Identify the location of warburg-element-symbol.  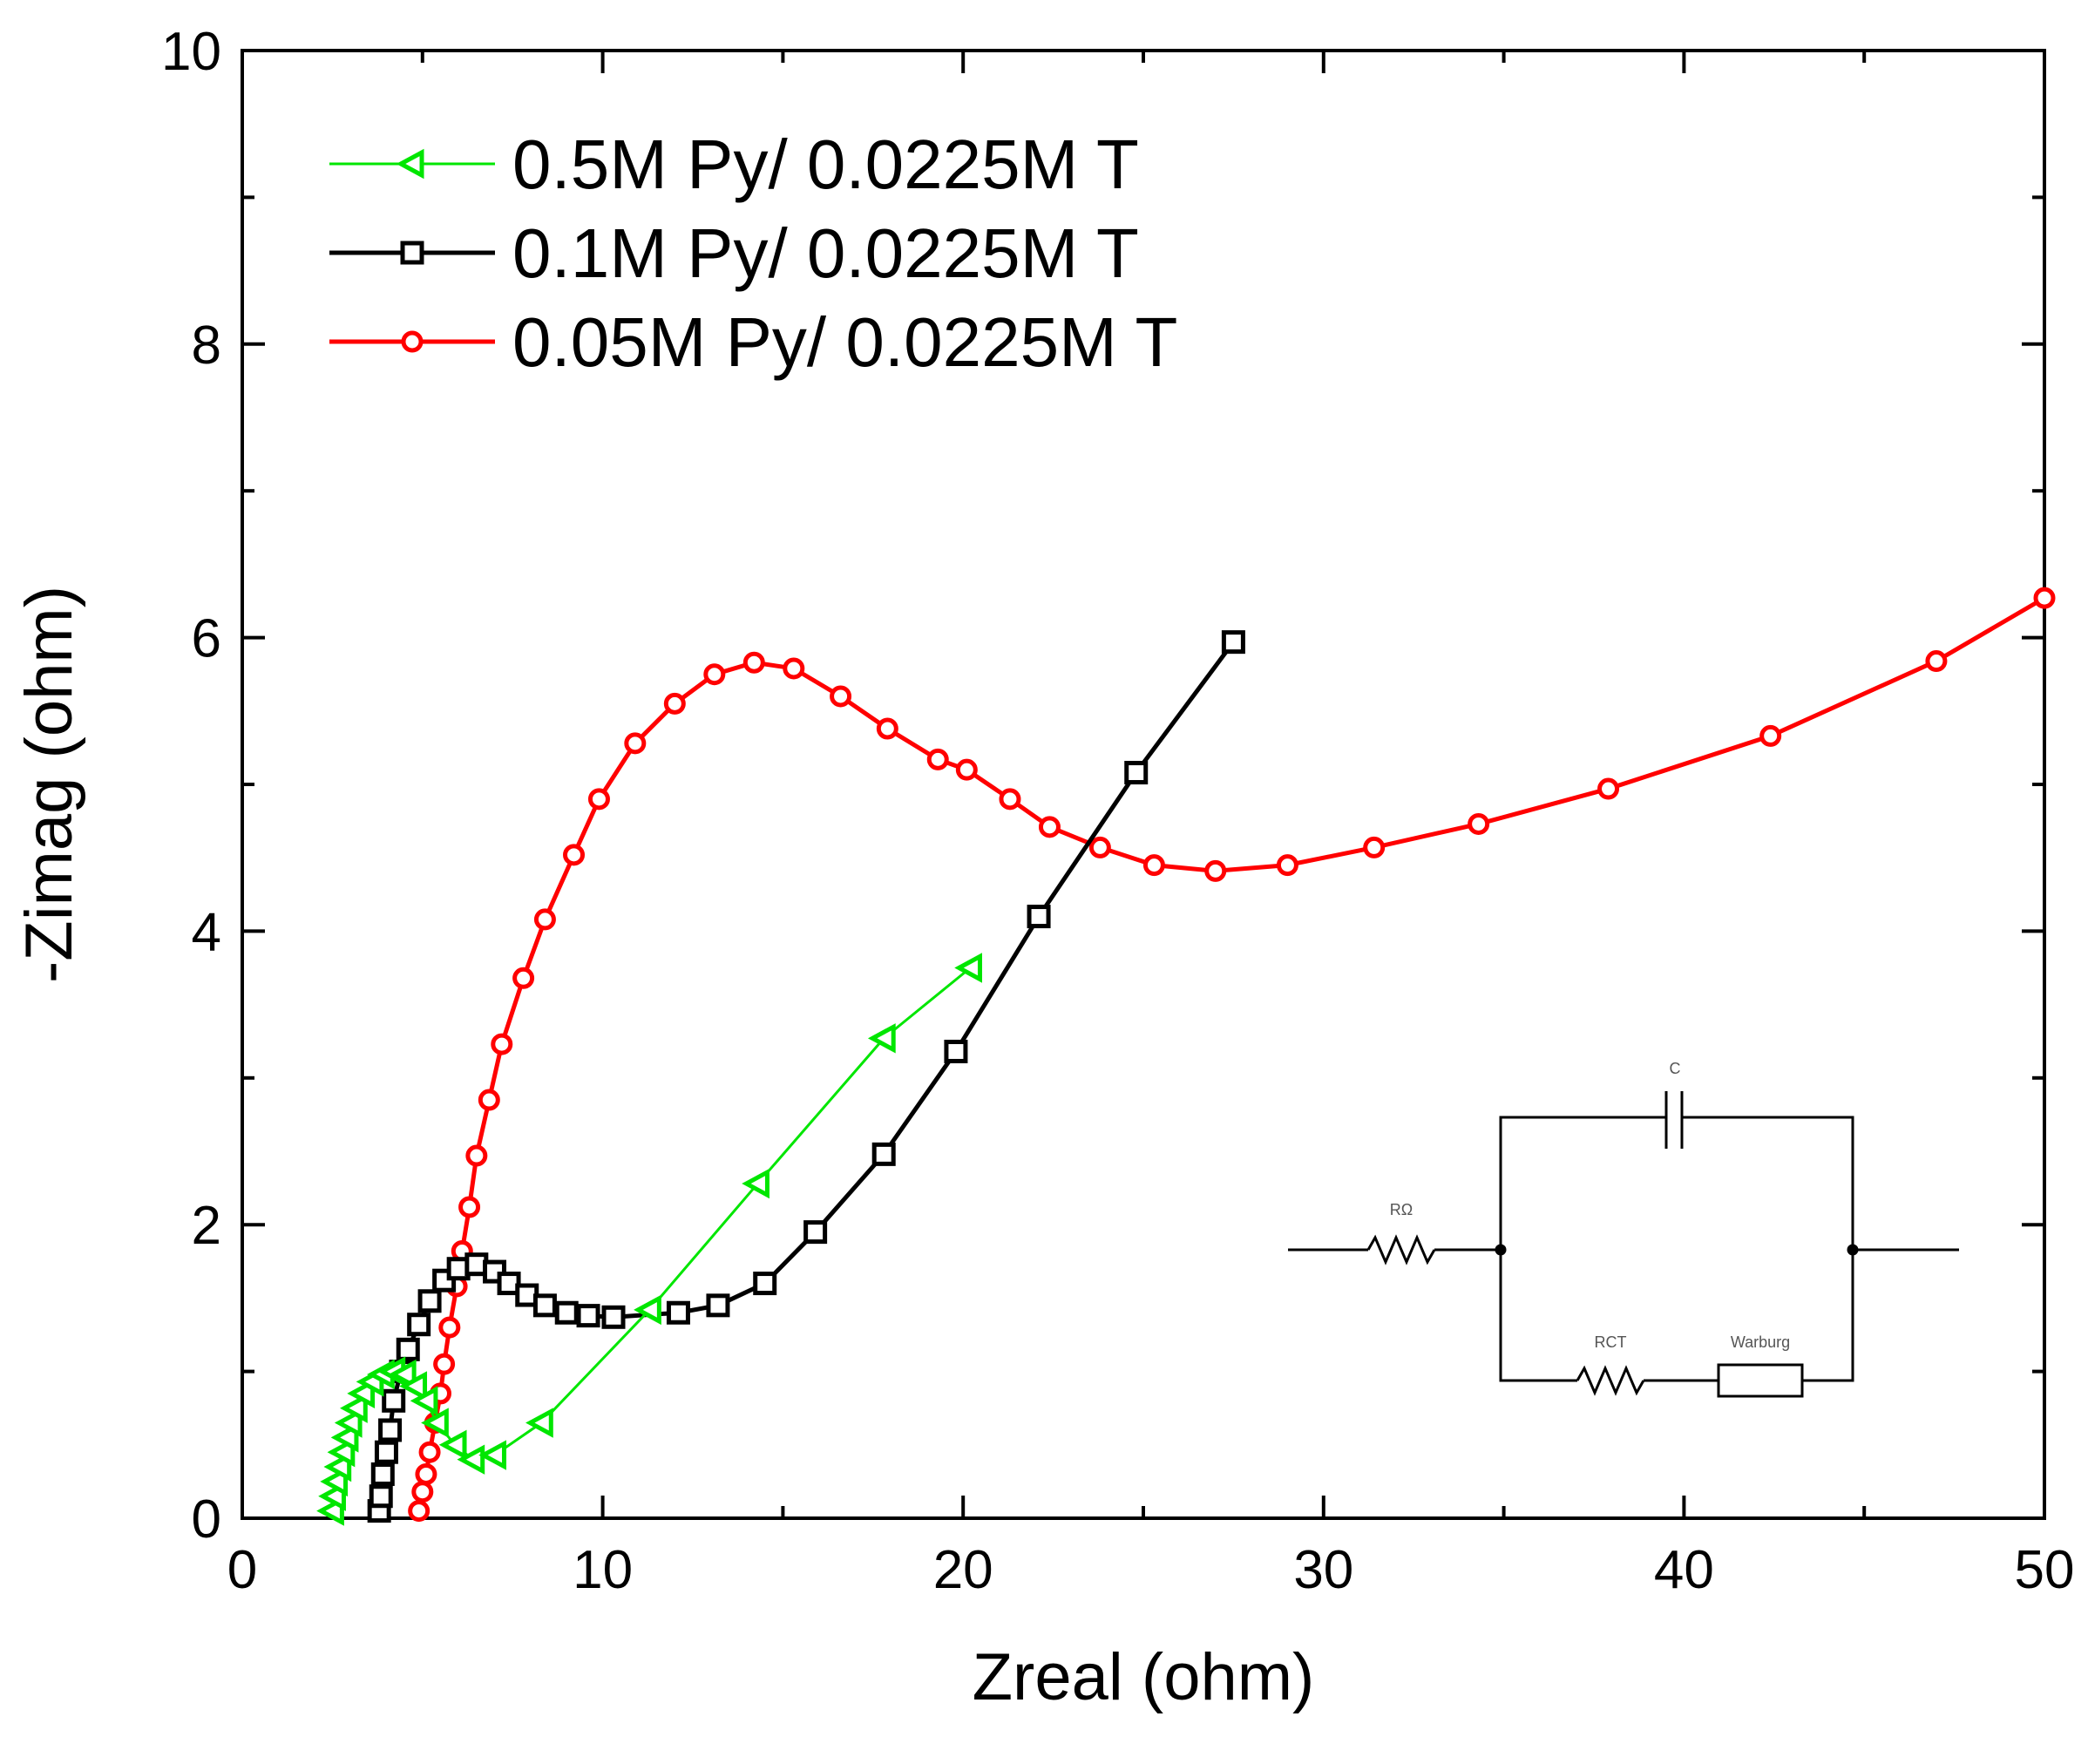
(1760, 1380).